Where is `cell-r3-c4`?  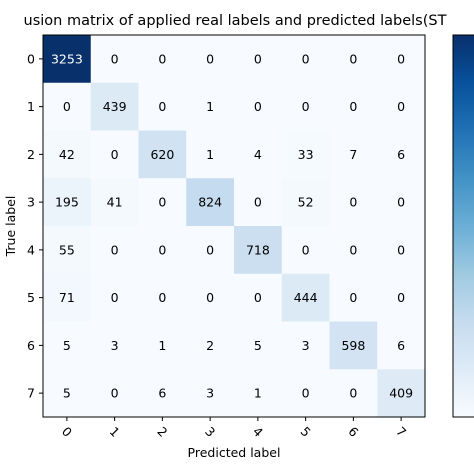
cell-r3-c4 is located at coordinates (258, 202).